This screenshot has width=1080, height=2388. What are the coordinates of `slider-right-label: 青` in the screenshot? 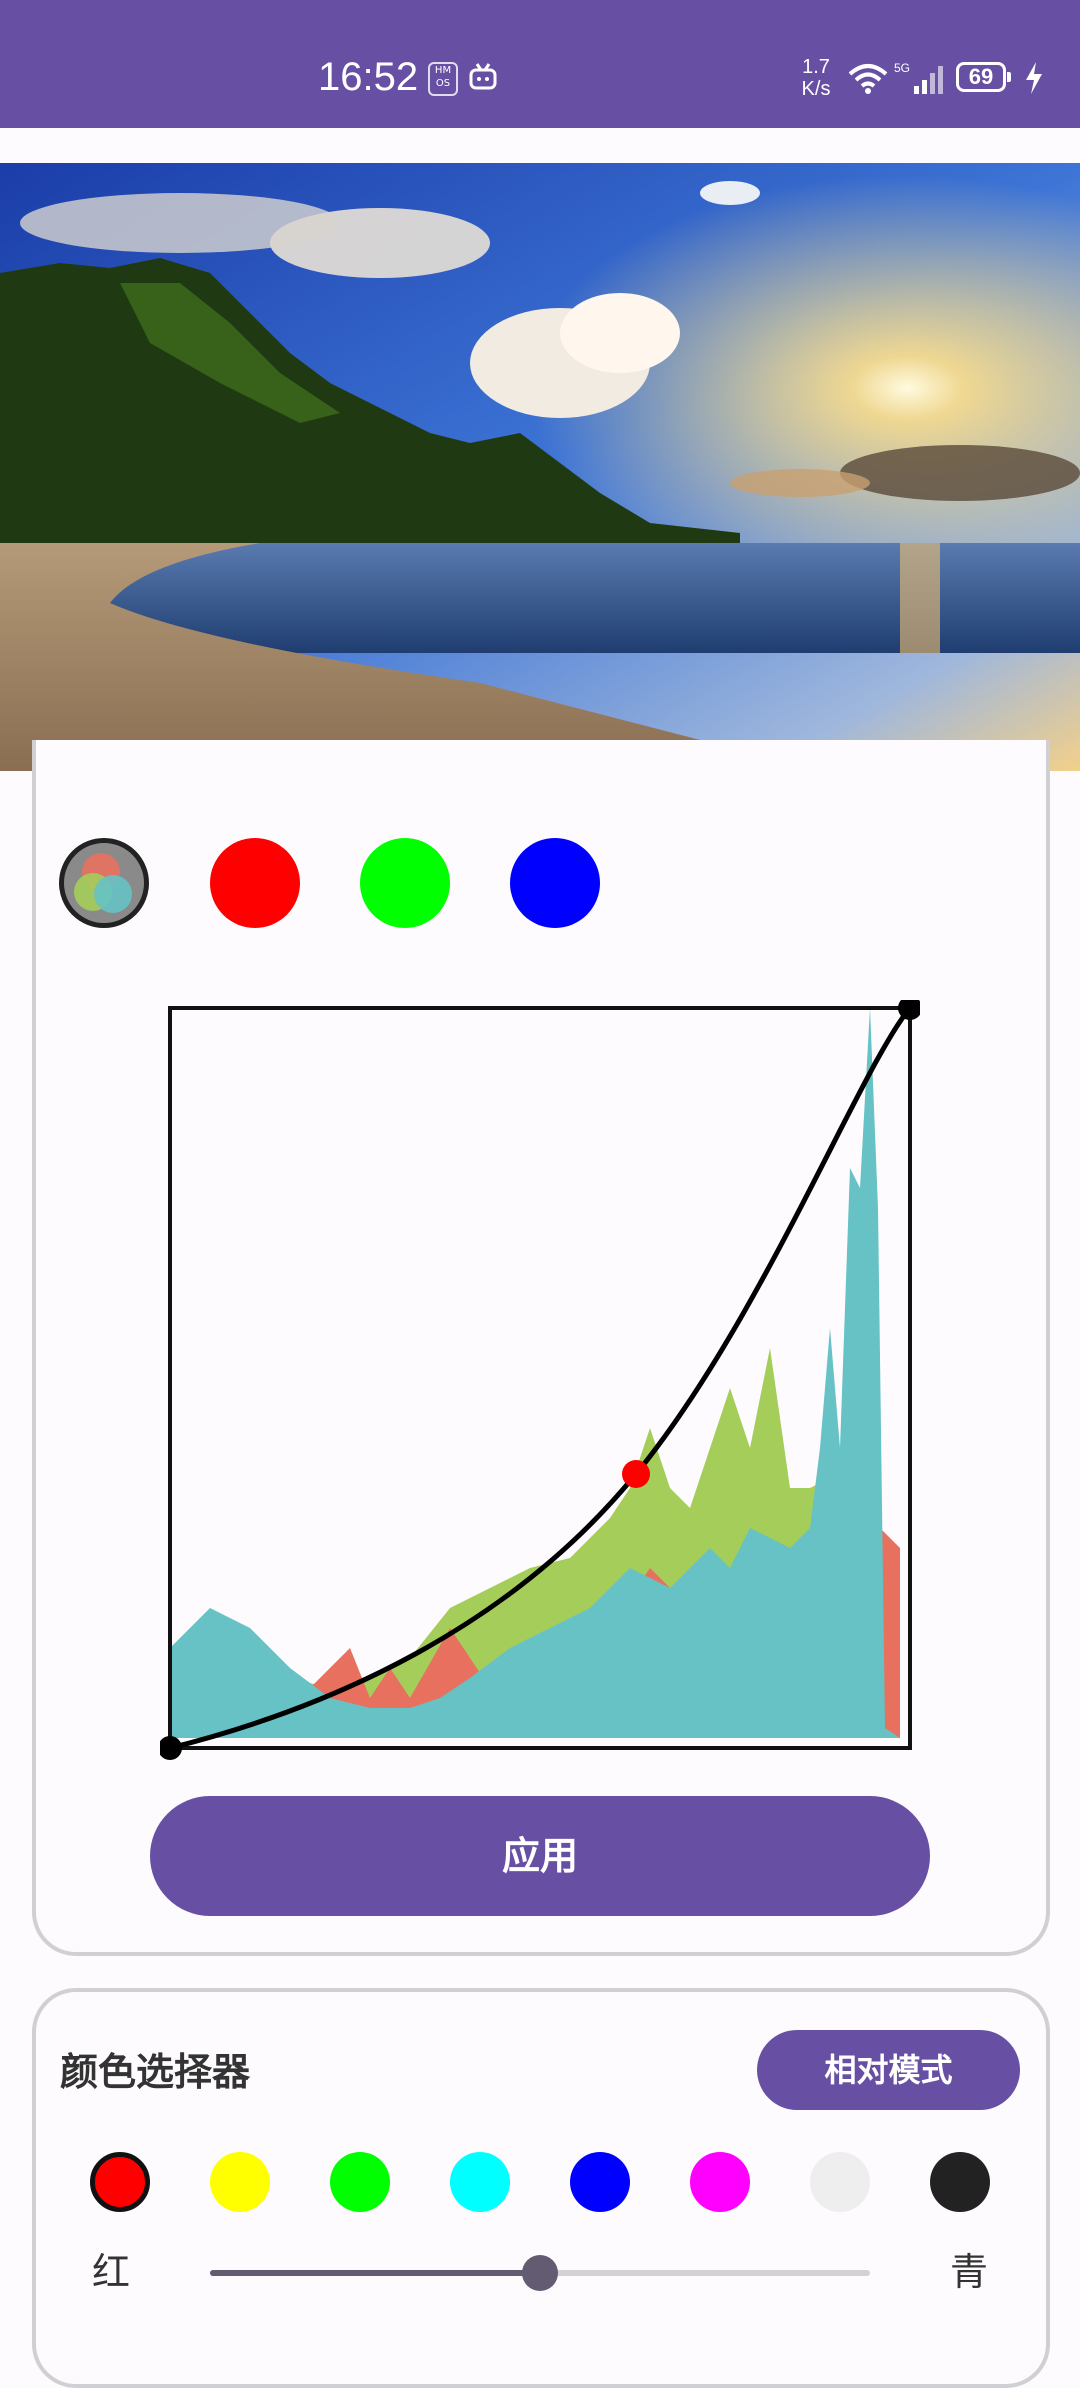 It's located at (969, 2272).